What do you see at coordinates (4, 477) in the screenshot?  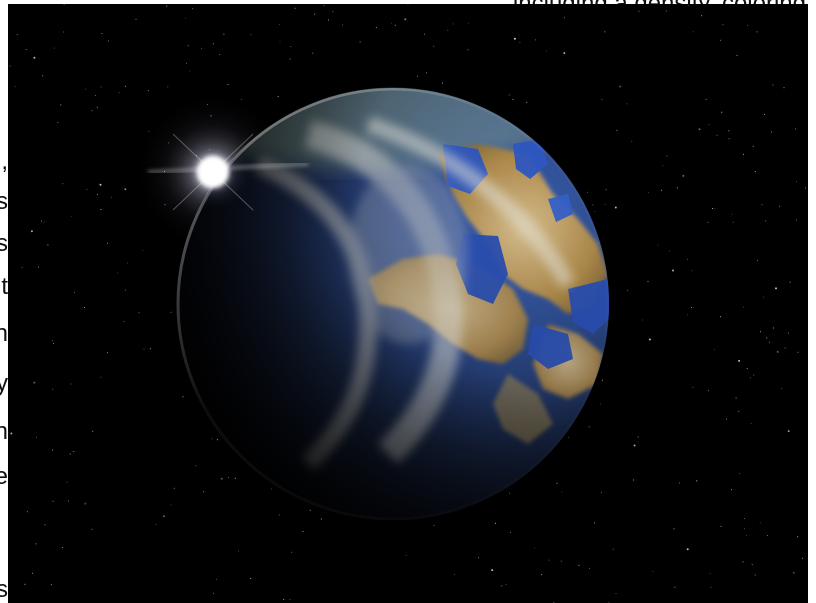 I see `side-letter: e` at bounding box center [4, 477].